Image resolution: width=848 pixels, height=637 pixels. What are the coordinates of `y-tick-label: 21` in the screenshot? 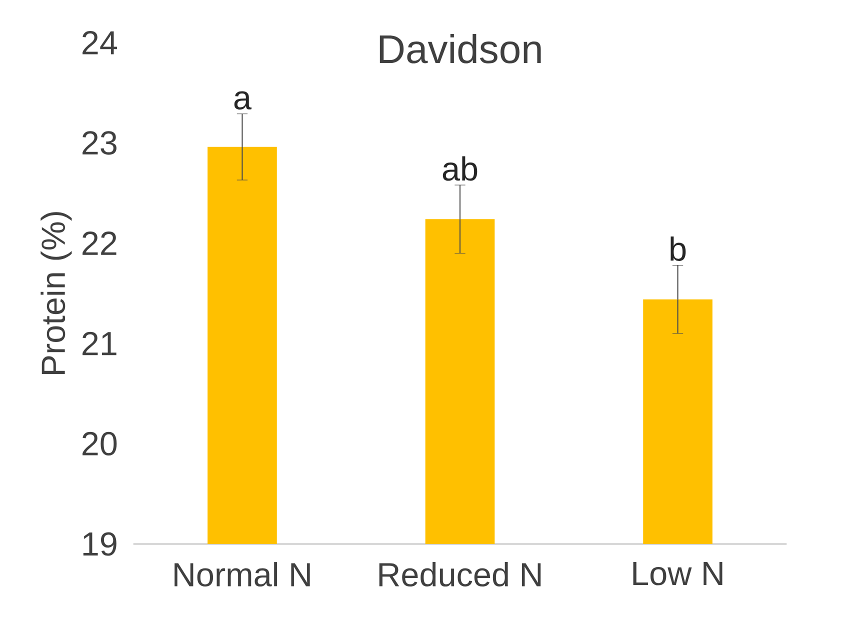 It's located at (99, 343).